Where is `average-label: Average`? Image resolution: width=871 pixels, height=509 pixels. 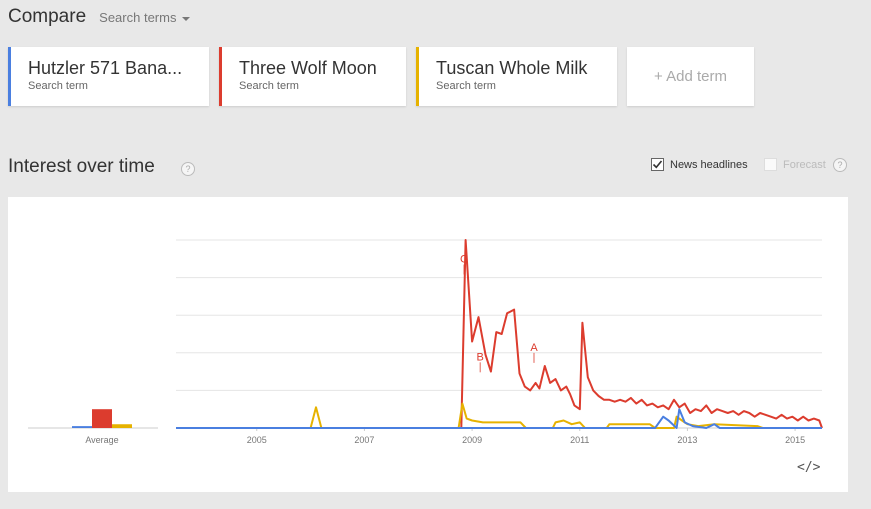
average-label: Average is located at coordinates (101, 440).